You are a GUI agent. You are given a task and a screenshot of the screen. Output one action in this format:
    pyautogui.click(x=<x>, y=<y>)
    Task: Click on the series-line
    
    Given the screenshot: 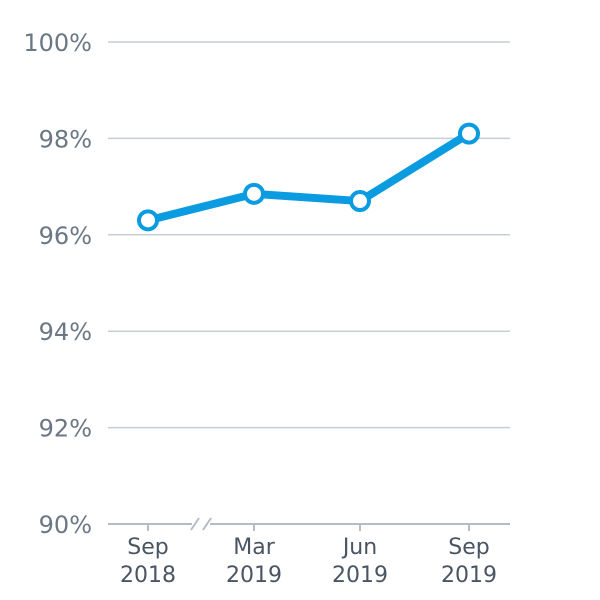 What is the action you would take?
    pyautogui.click(x=308, y=177)
    